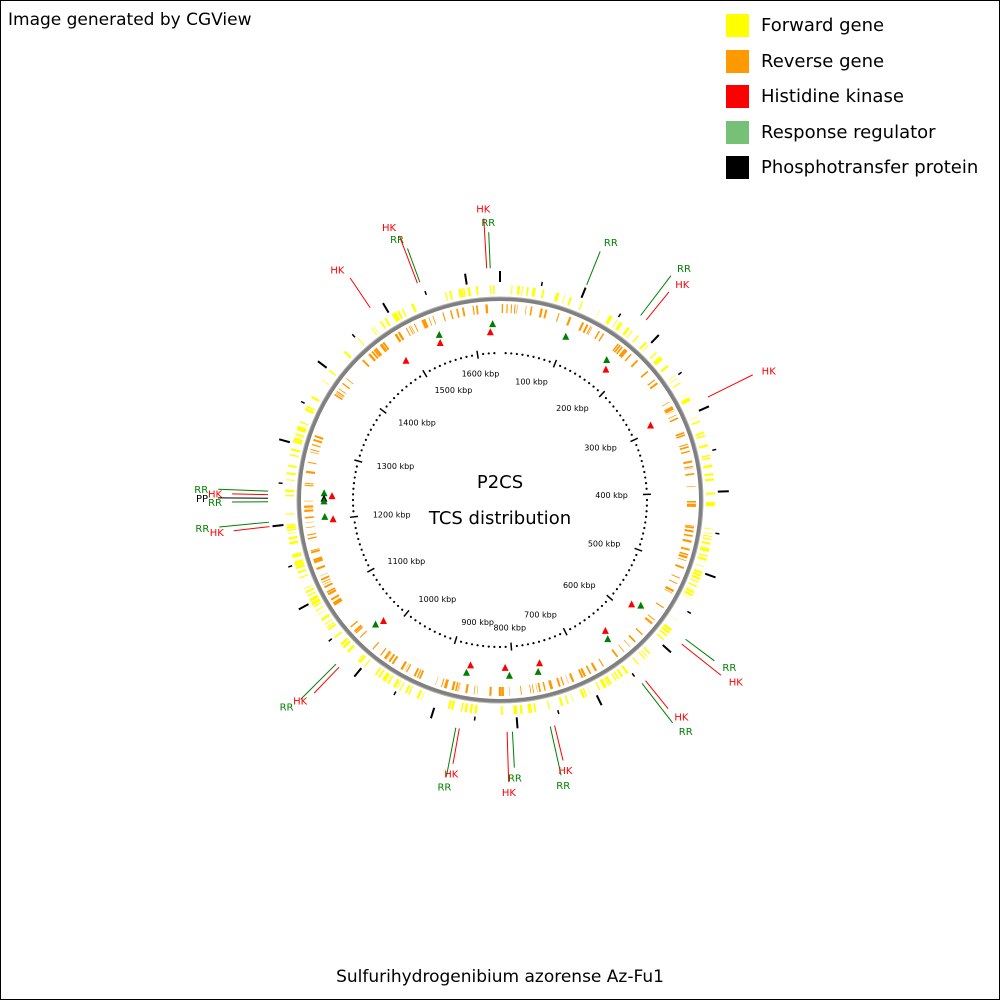 The height and width of the screenshot is (1000, 1000). Describe the element at coordinates (684, 269) in the screenshot. I see `rr-callout-label: RR` at that location.